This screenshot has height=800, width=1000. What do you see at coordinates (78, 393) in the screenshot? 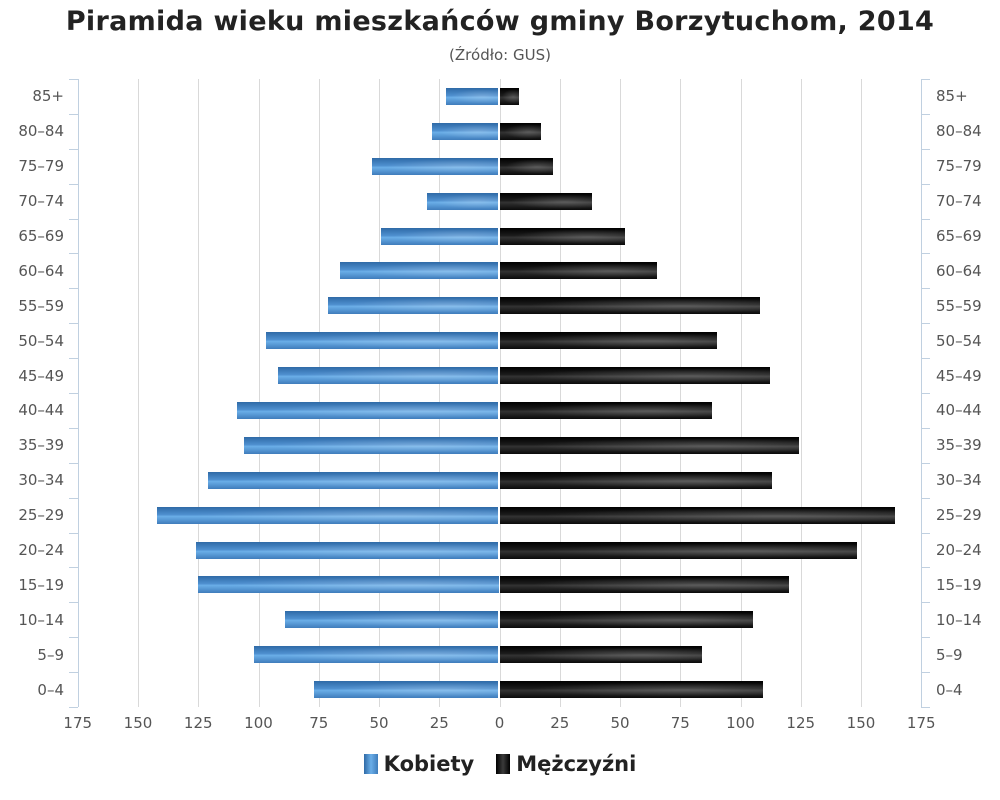
I see `left-axis-line` at bounding box center [78, 393].